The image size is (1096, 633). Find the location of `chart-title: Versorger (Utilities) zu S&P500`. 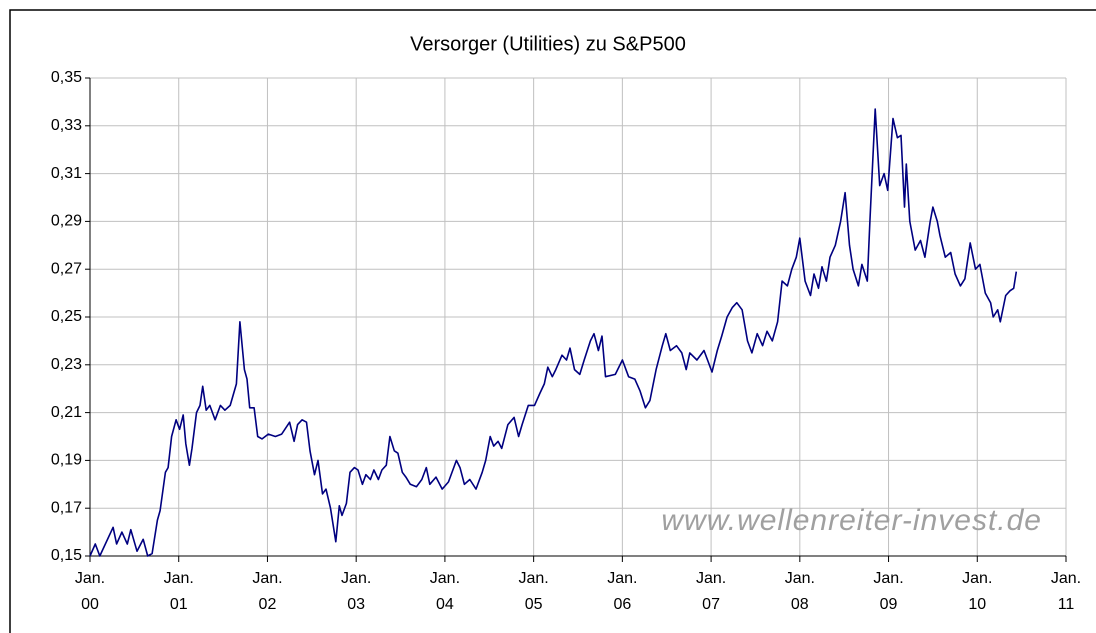

chart-title: Versorger (Utilities) zu S&P500 is located at coordinates (548, 44).